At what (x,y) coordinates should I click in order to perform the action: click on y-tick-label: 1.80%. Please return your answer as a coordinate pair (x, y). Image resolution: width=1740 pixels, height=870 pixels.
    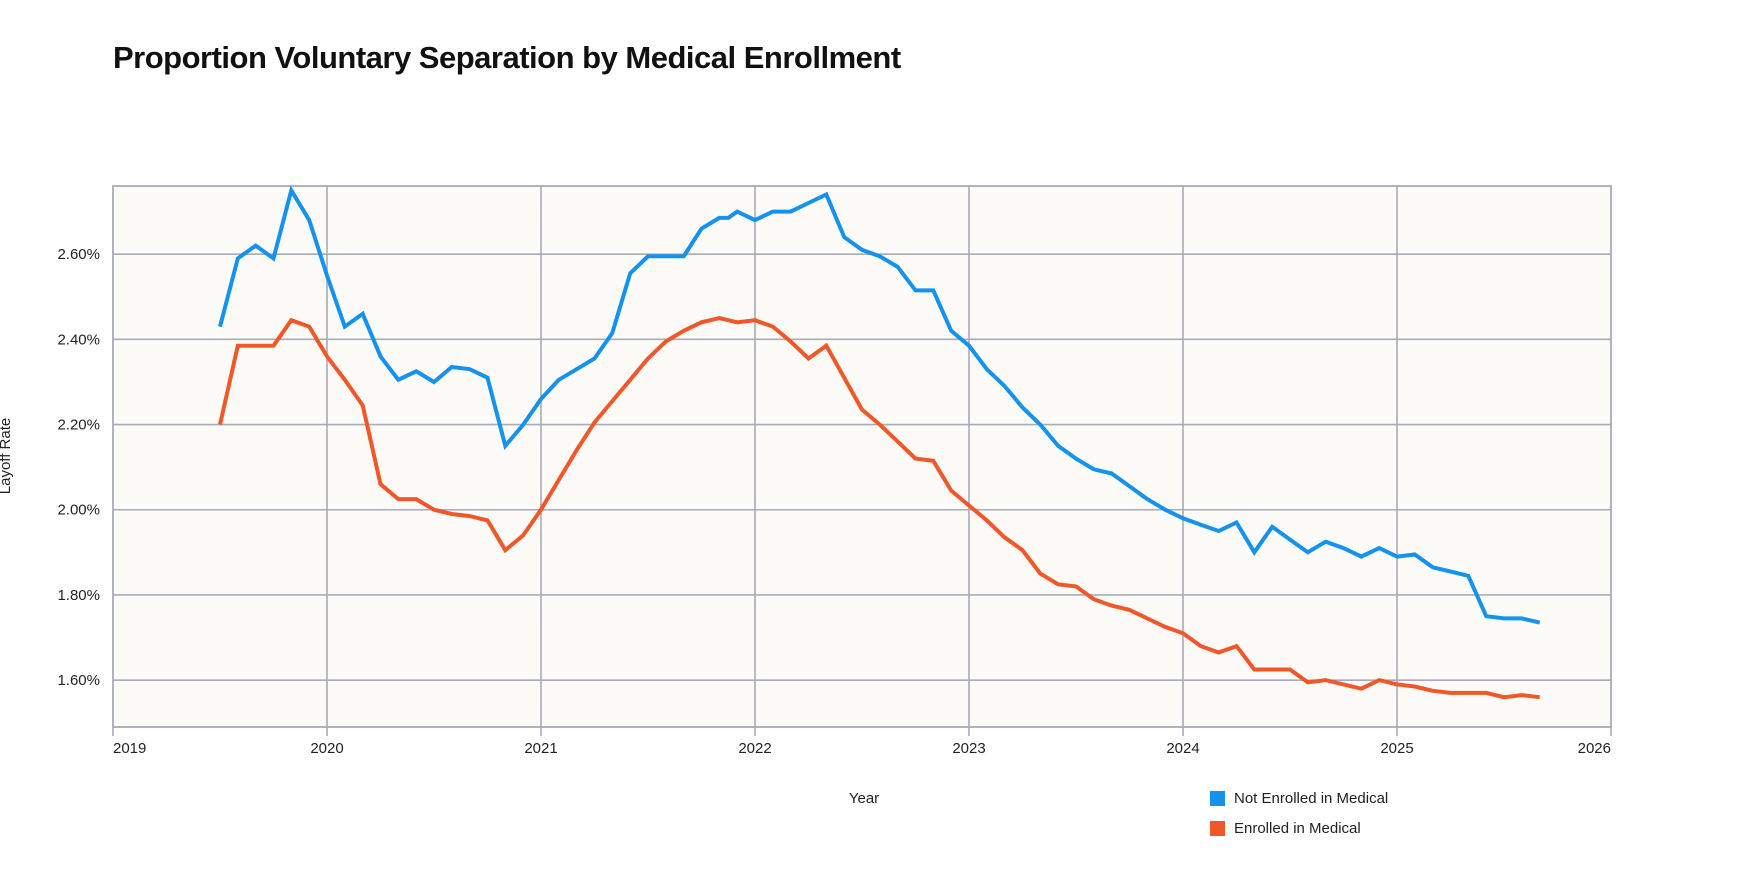
    Looking at the image, I should click on (78, 595).